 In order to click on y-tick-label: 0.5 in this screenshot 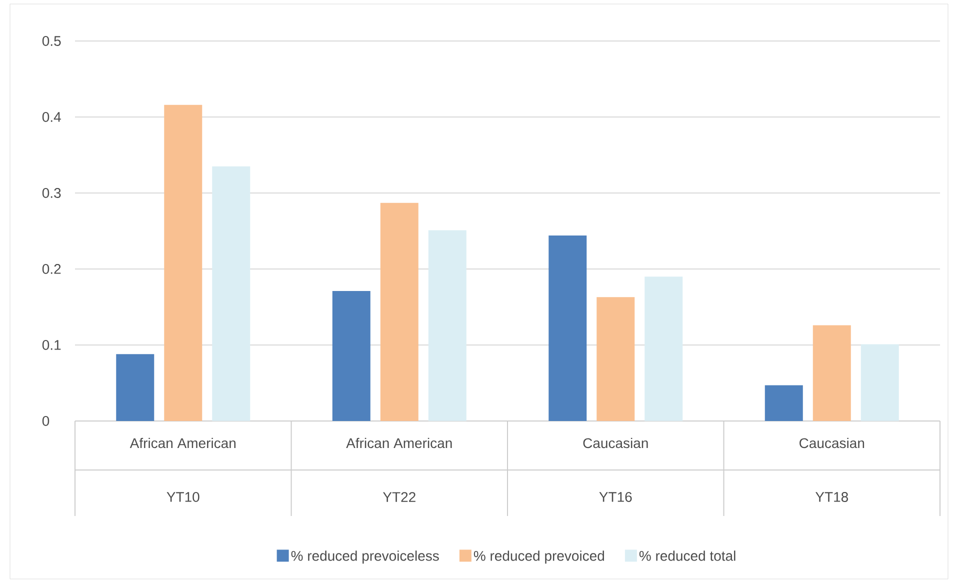, I will do `click(51, 41)`.